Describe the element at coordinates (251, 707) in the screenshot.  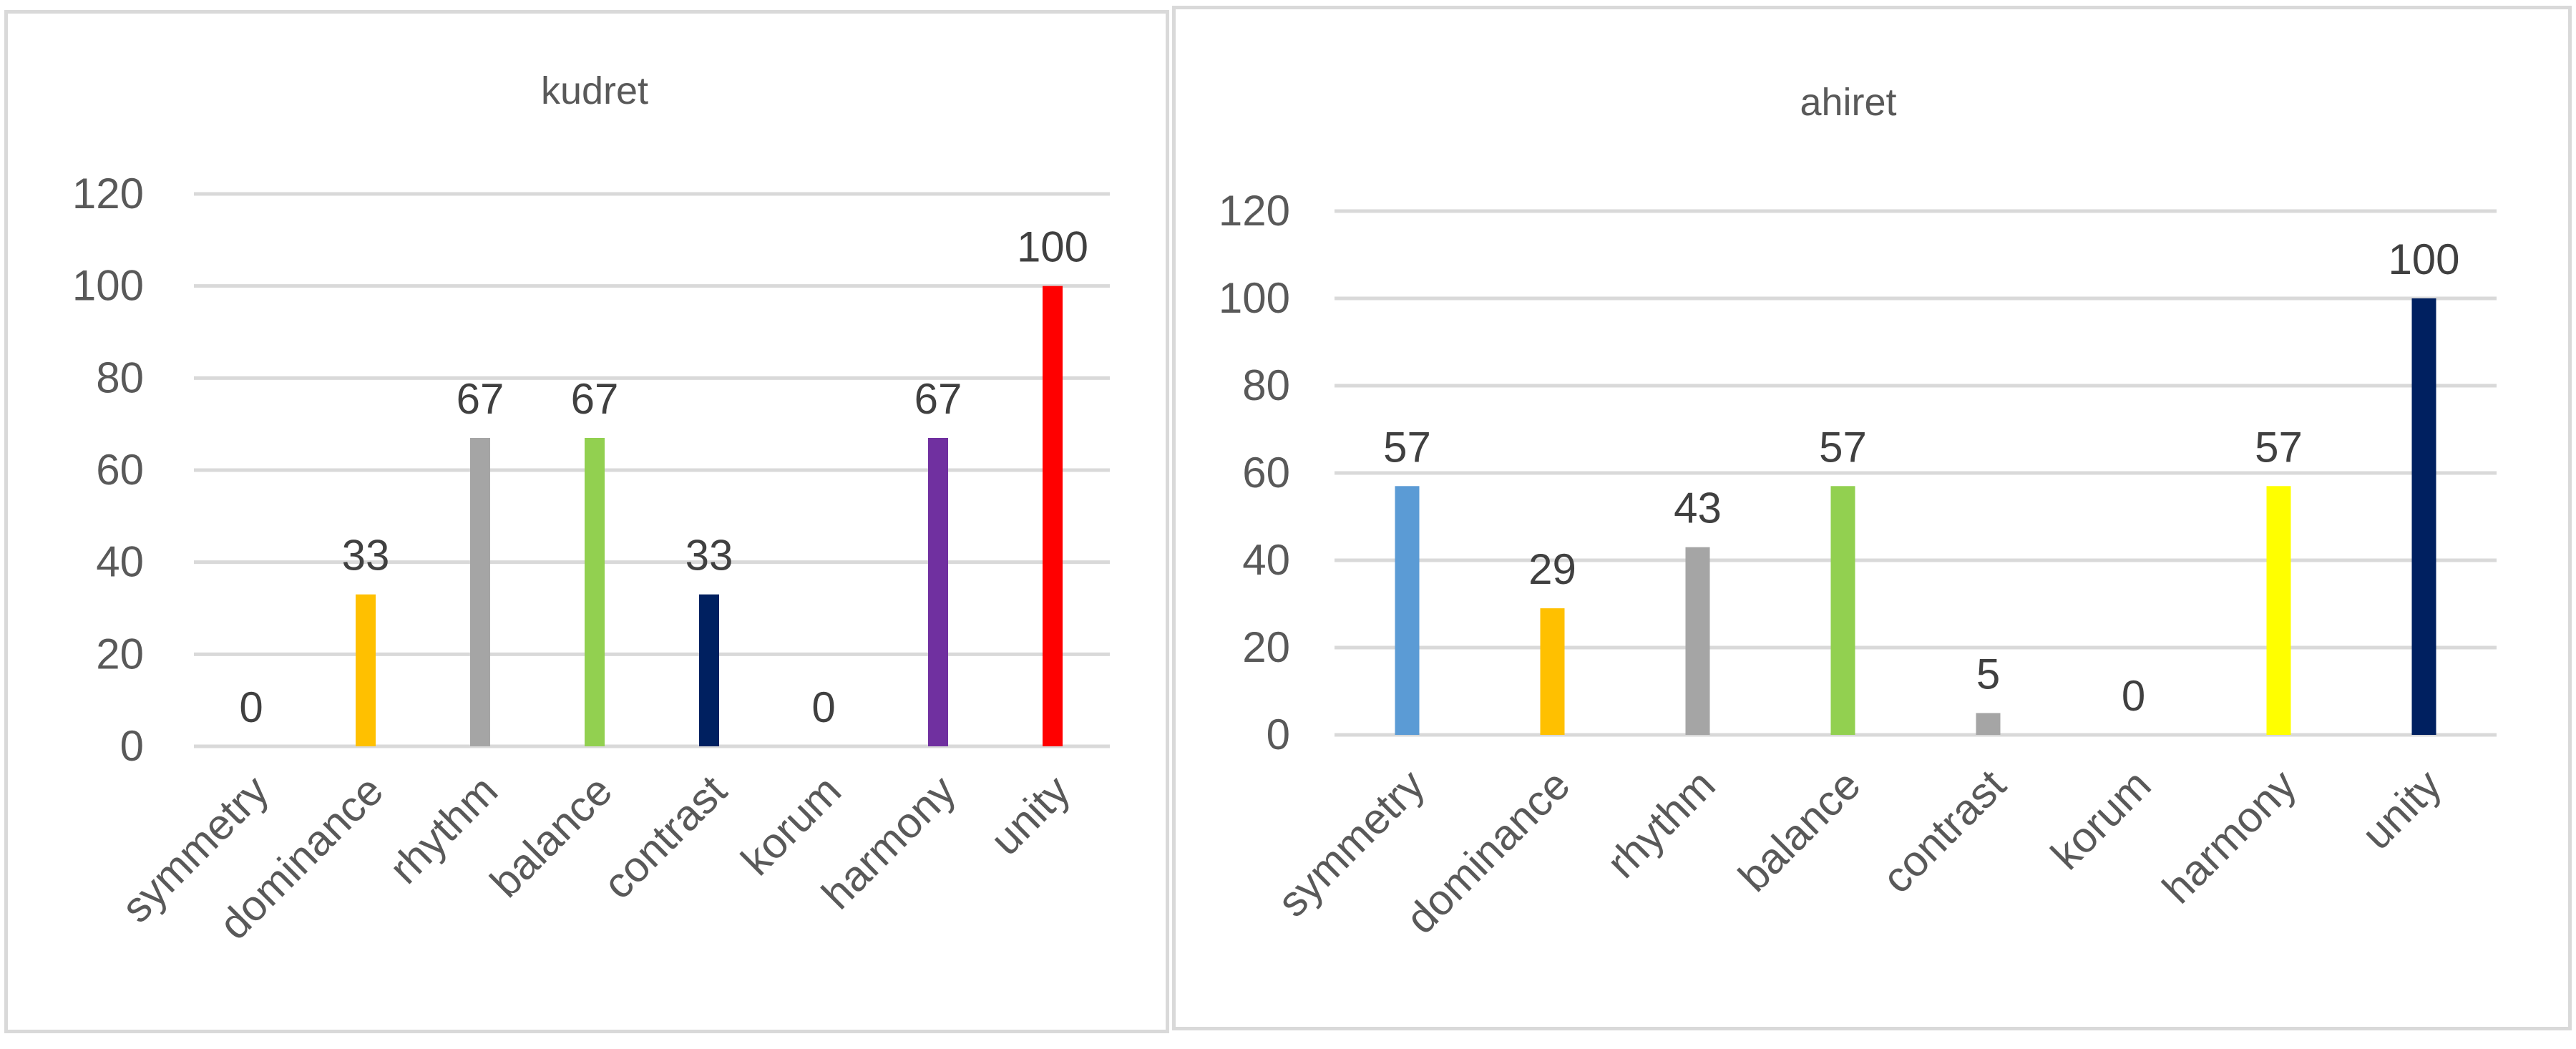
I see `data-label-symmetry: 0` at that location.